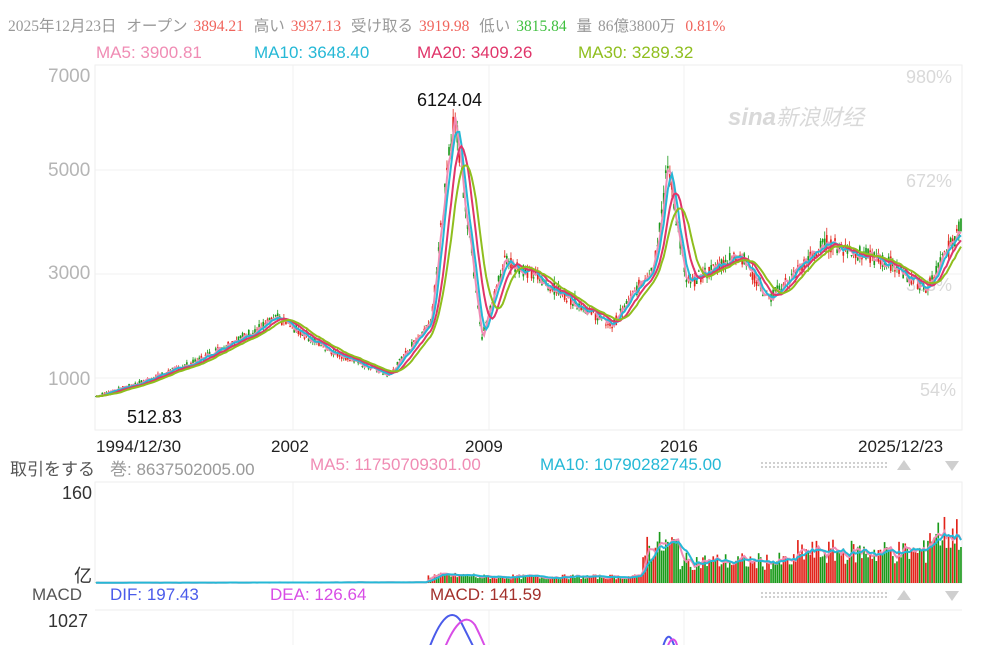 Image resolution: width=999 pixels, height=645 pixels. What do you see at coordinates (318, 594) in the screenshot?
I see `macd-dea-legend: DEA: 126.64` at bounding box center [318, 594].